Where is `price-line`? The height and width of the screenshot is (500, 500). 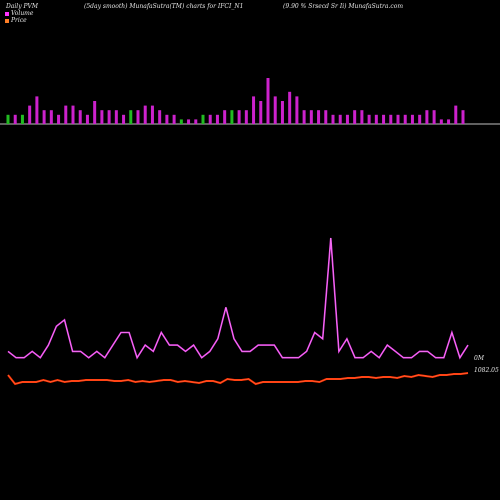 price-line is located at coordinates (238, 379).